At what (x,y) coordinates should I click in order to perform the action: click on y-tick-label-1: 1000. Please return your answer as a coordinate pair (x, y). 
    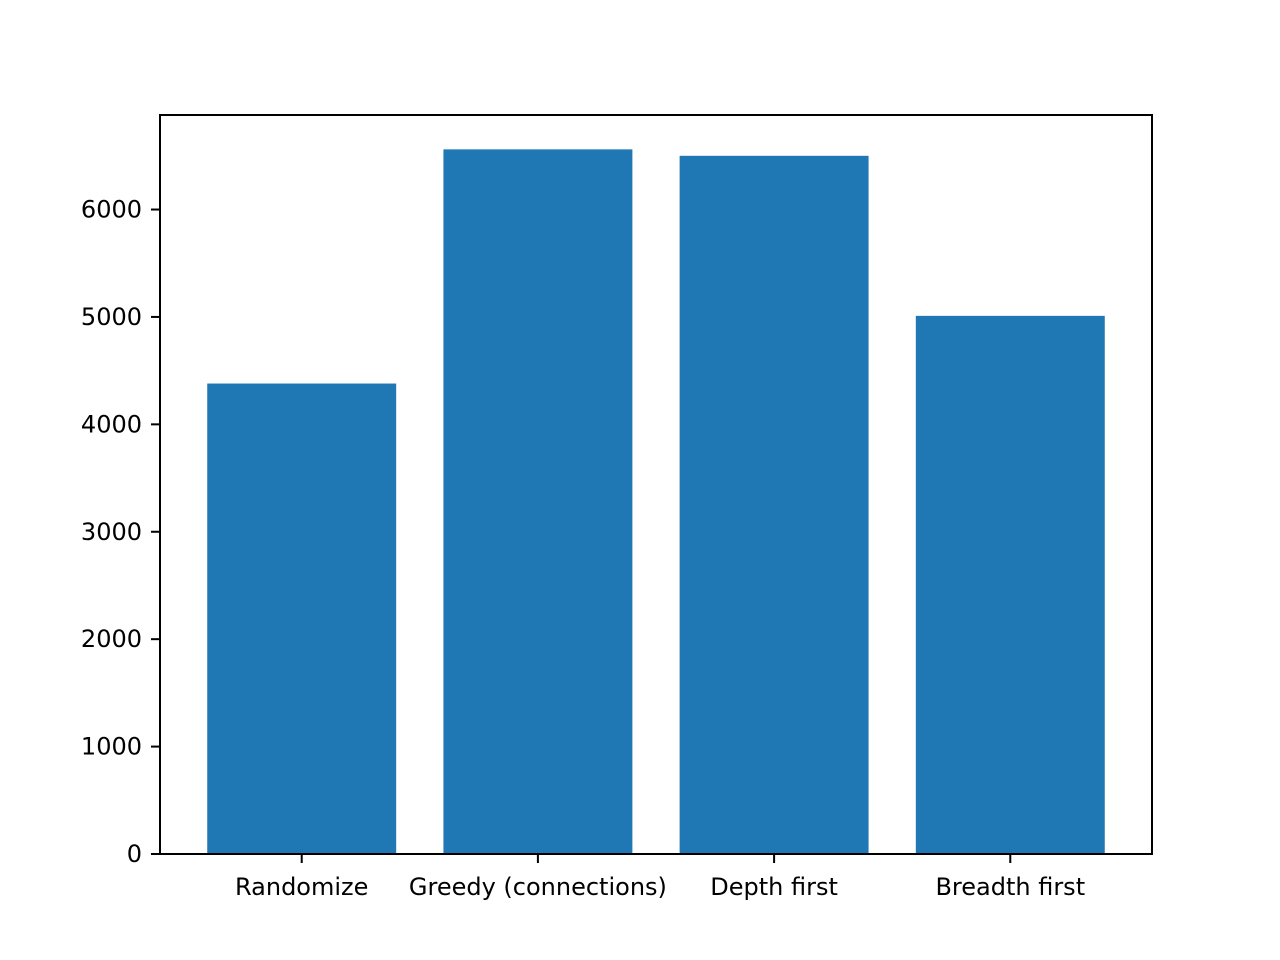
    Looking at the image, I should click on (111, 747).